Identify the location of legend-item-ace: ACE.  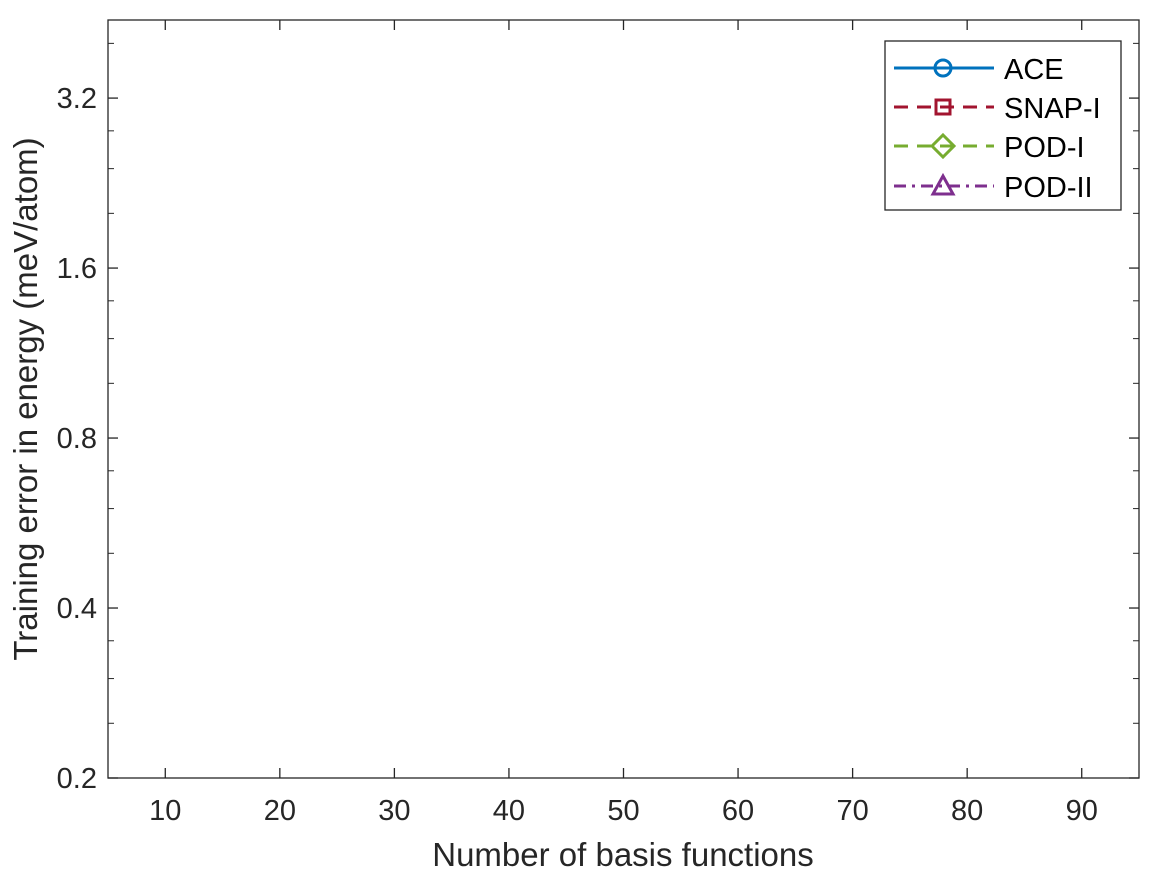
(979, 70).